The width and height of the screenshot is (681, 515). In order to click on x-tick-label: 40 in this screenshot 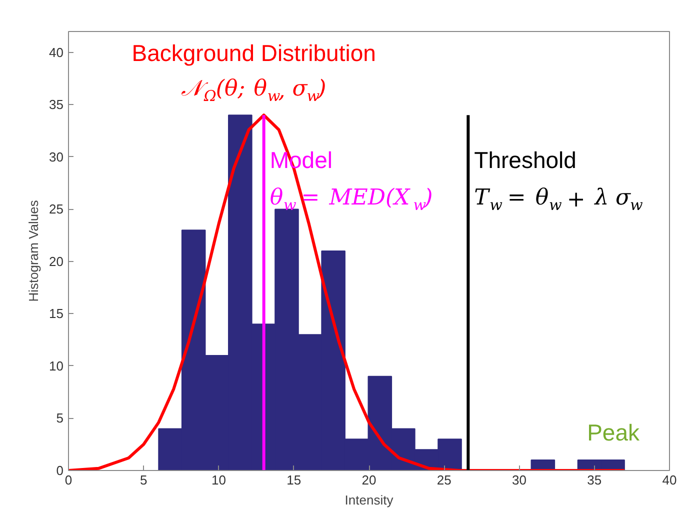, I will do `click(669, 480)`.